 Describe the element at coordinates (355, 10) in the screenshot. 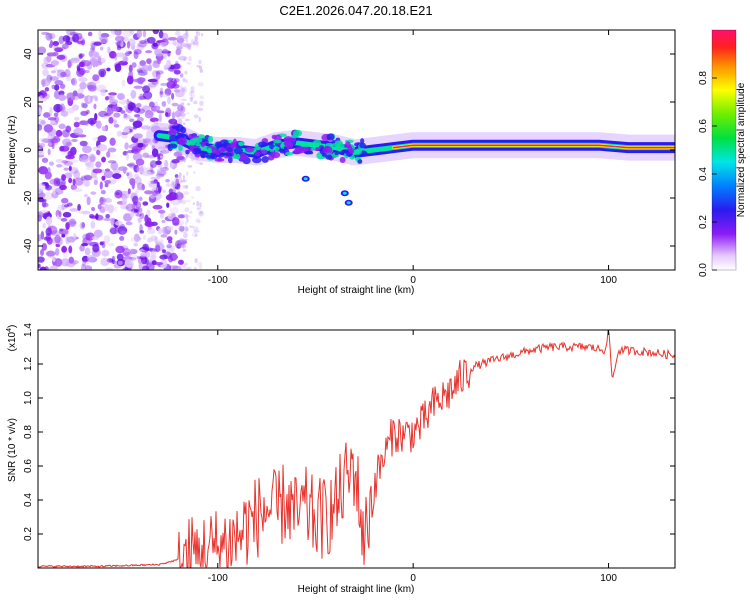

I see `figure-title: C2E1.2026.047.20.18.E21` at that location.